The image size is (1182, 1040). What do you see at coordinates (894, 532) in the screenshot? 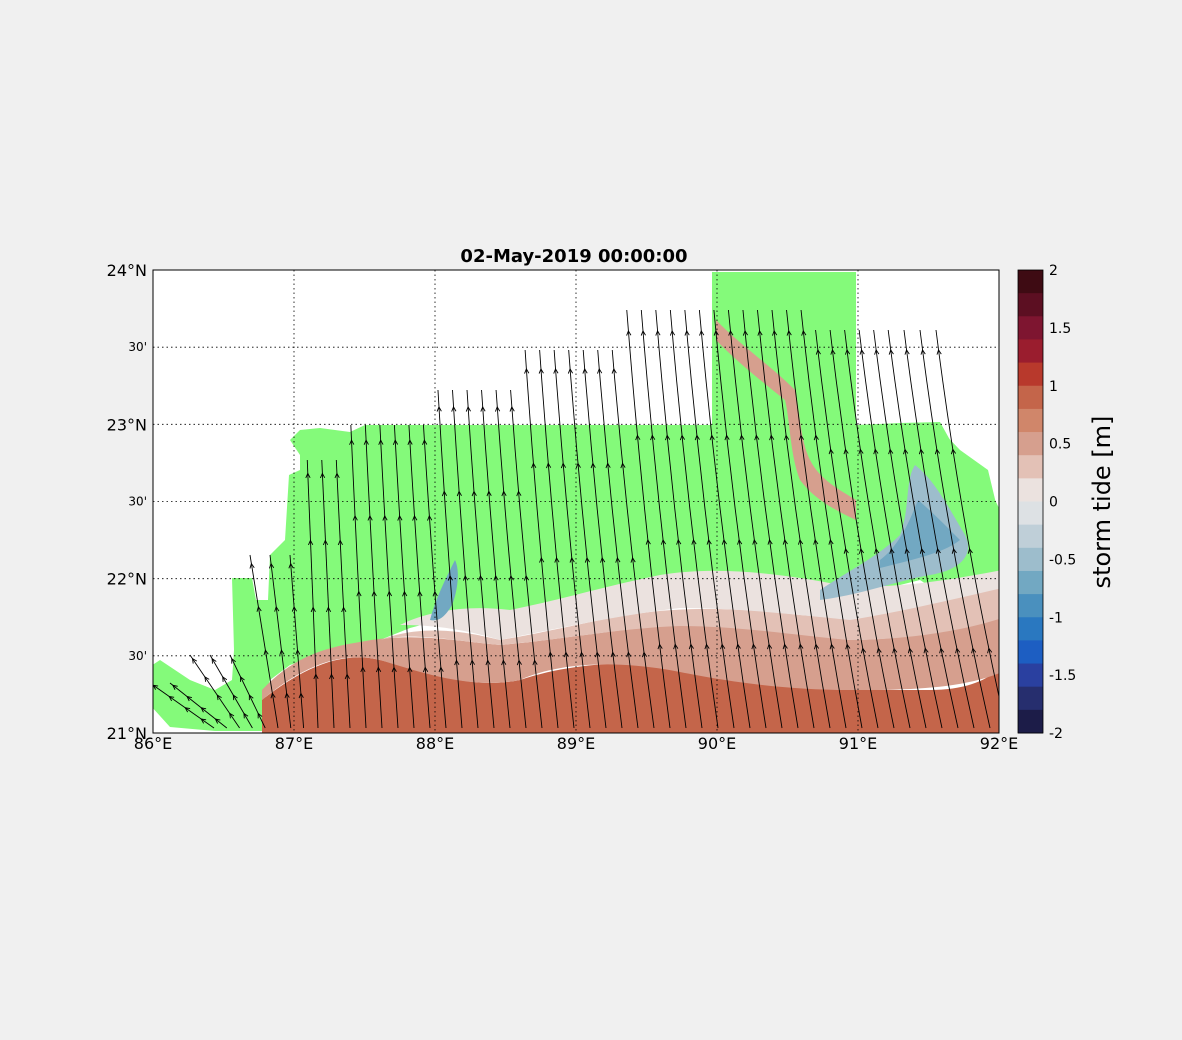
I see `surge-negative-east` at bounding box center [894, 532].